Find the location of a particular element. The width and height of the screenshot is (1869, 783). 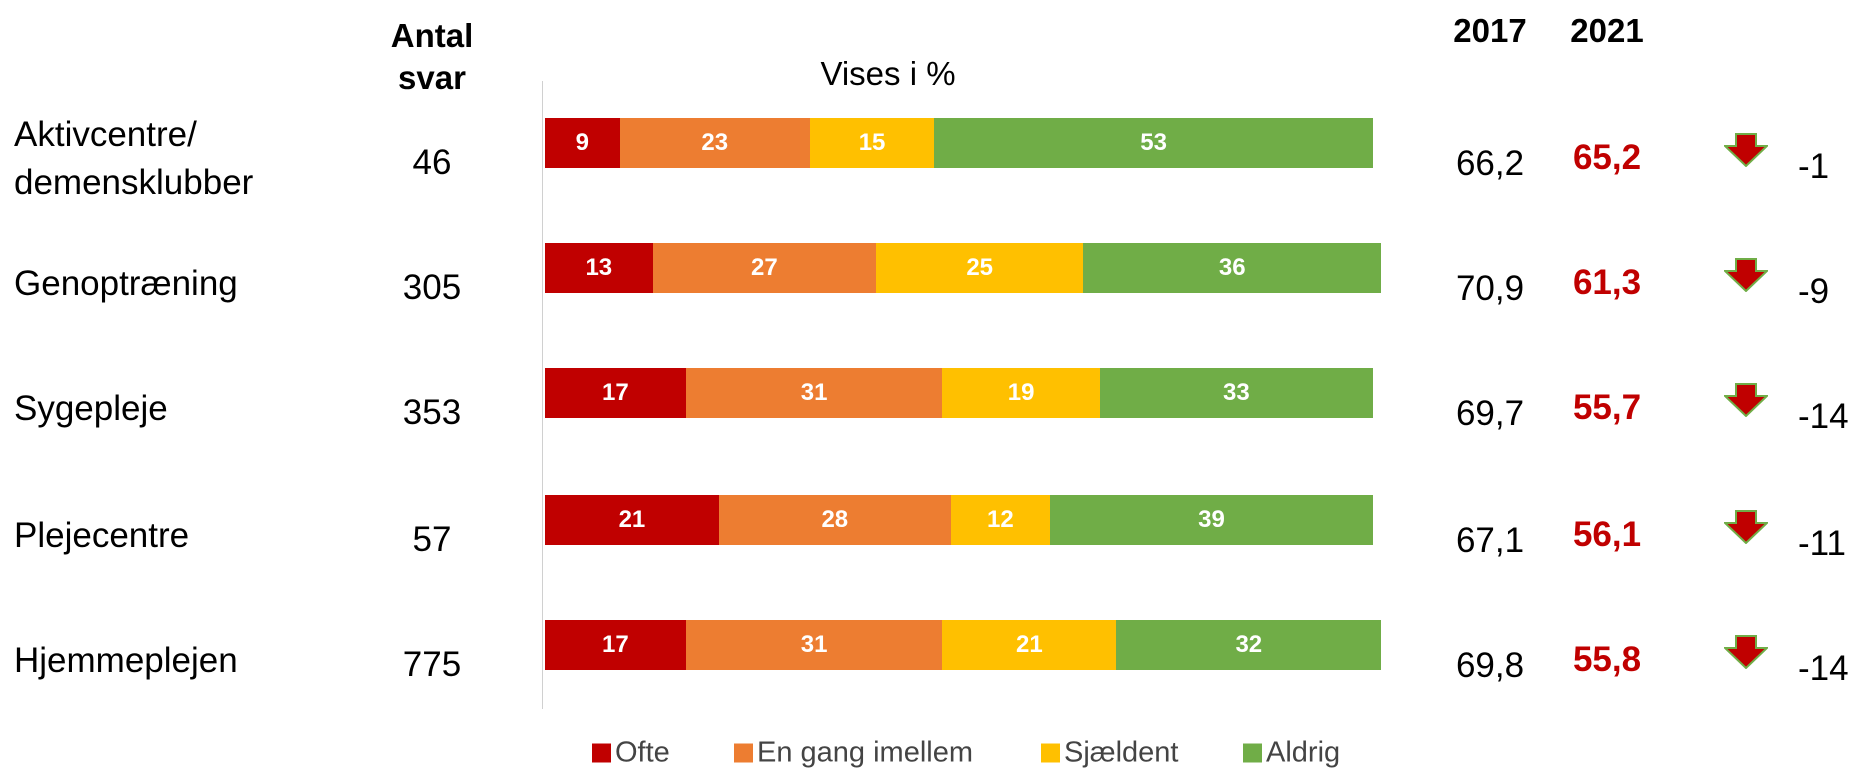

column-value: 56,1 is located at coordinates (1607, 534).